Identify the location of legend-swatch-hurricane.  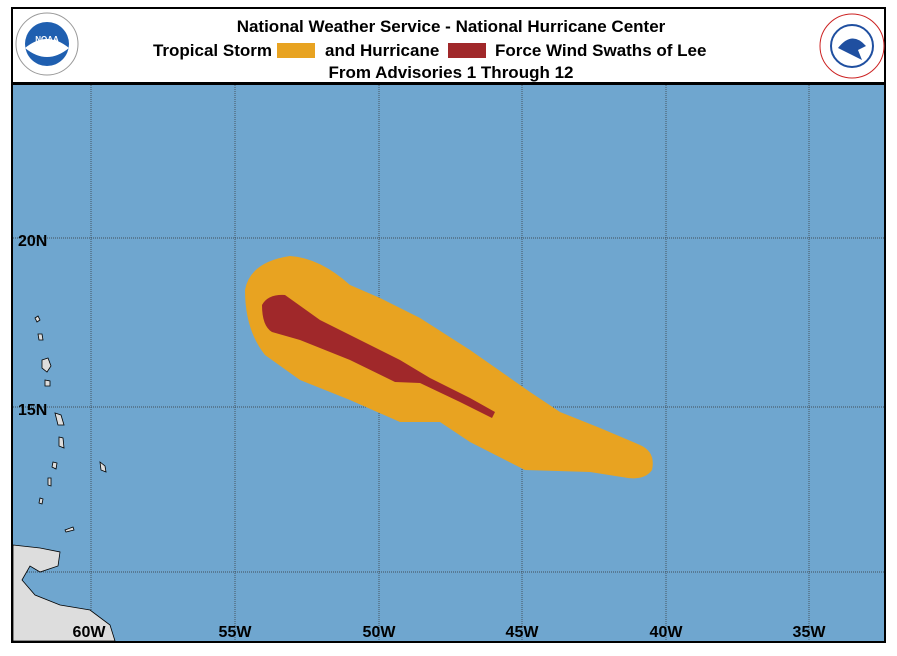
(467, 50).